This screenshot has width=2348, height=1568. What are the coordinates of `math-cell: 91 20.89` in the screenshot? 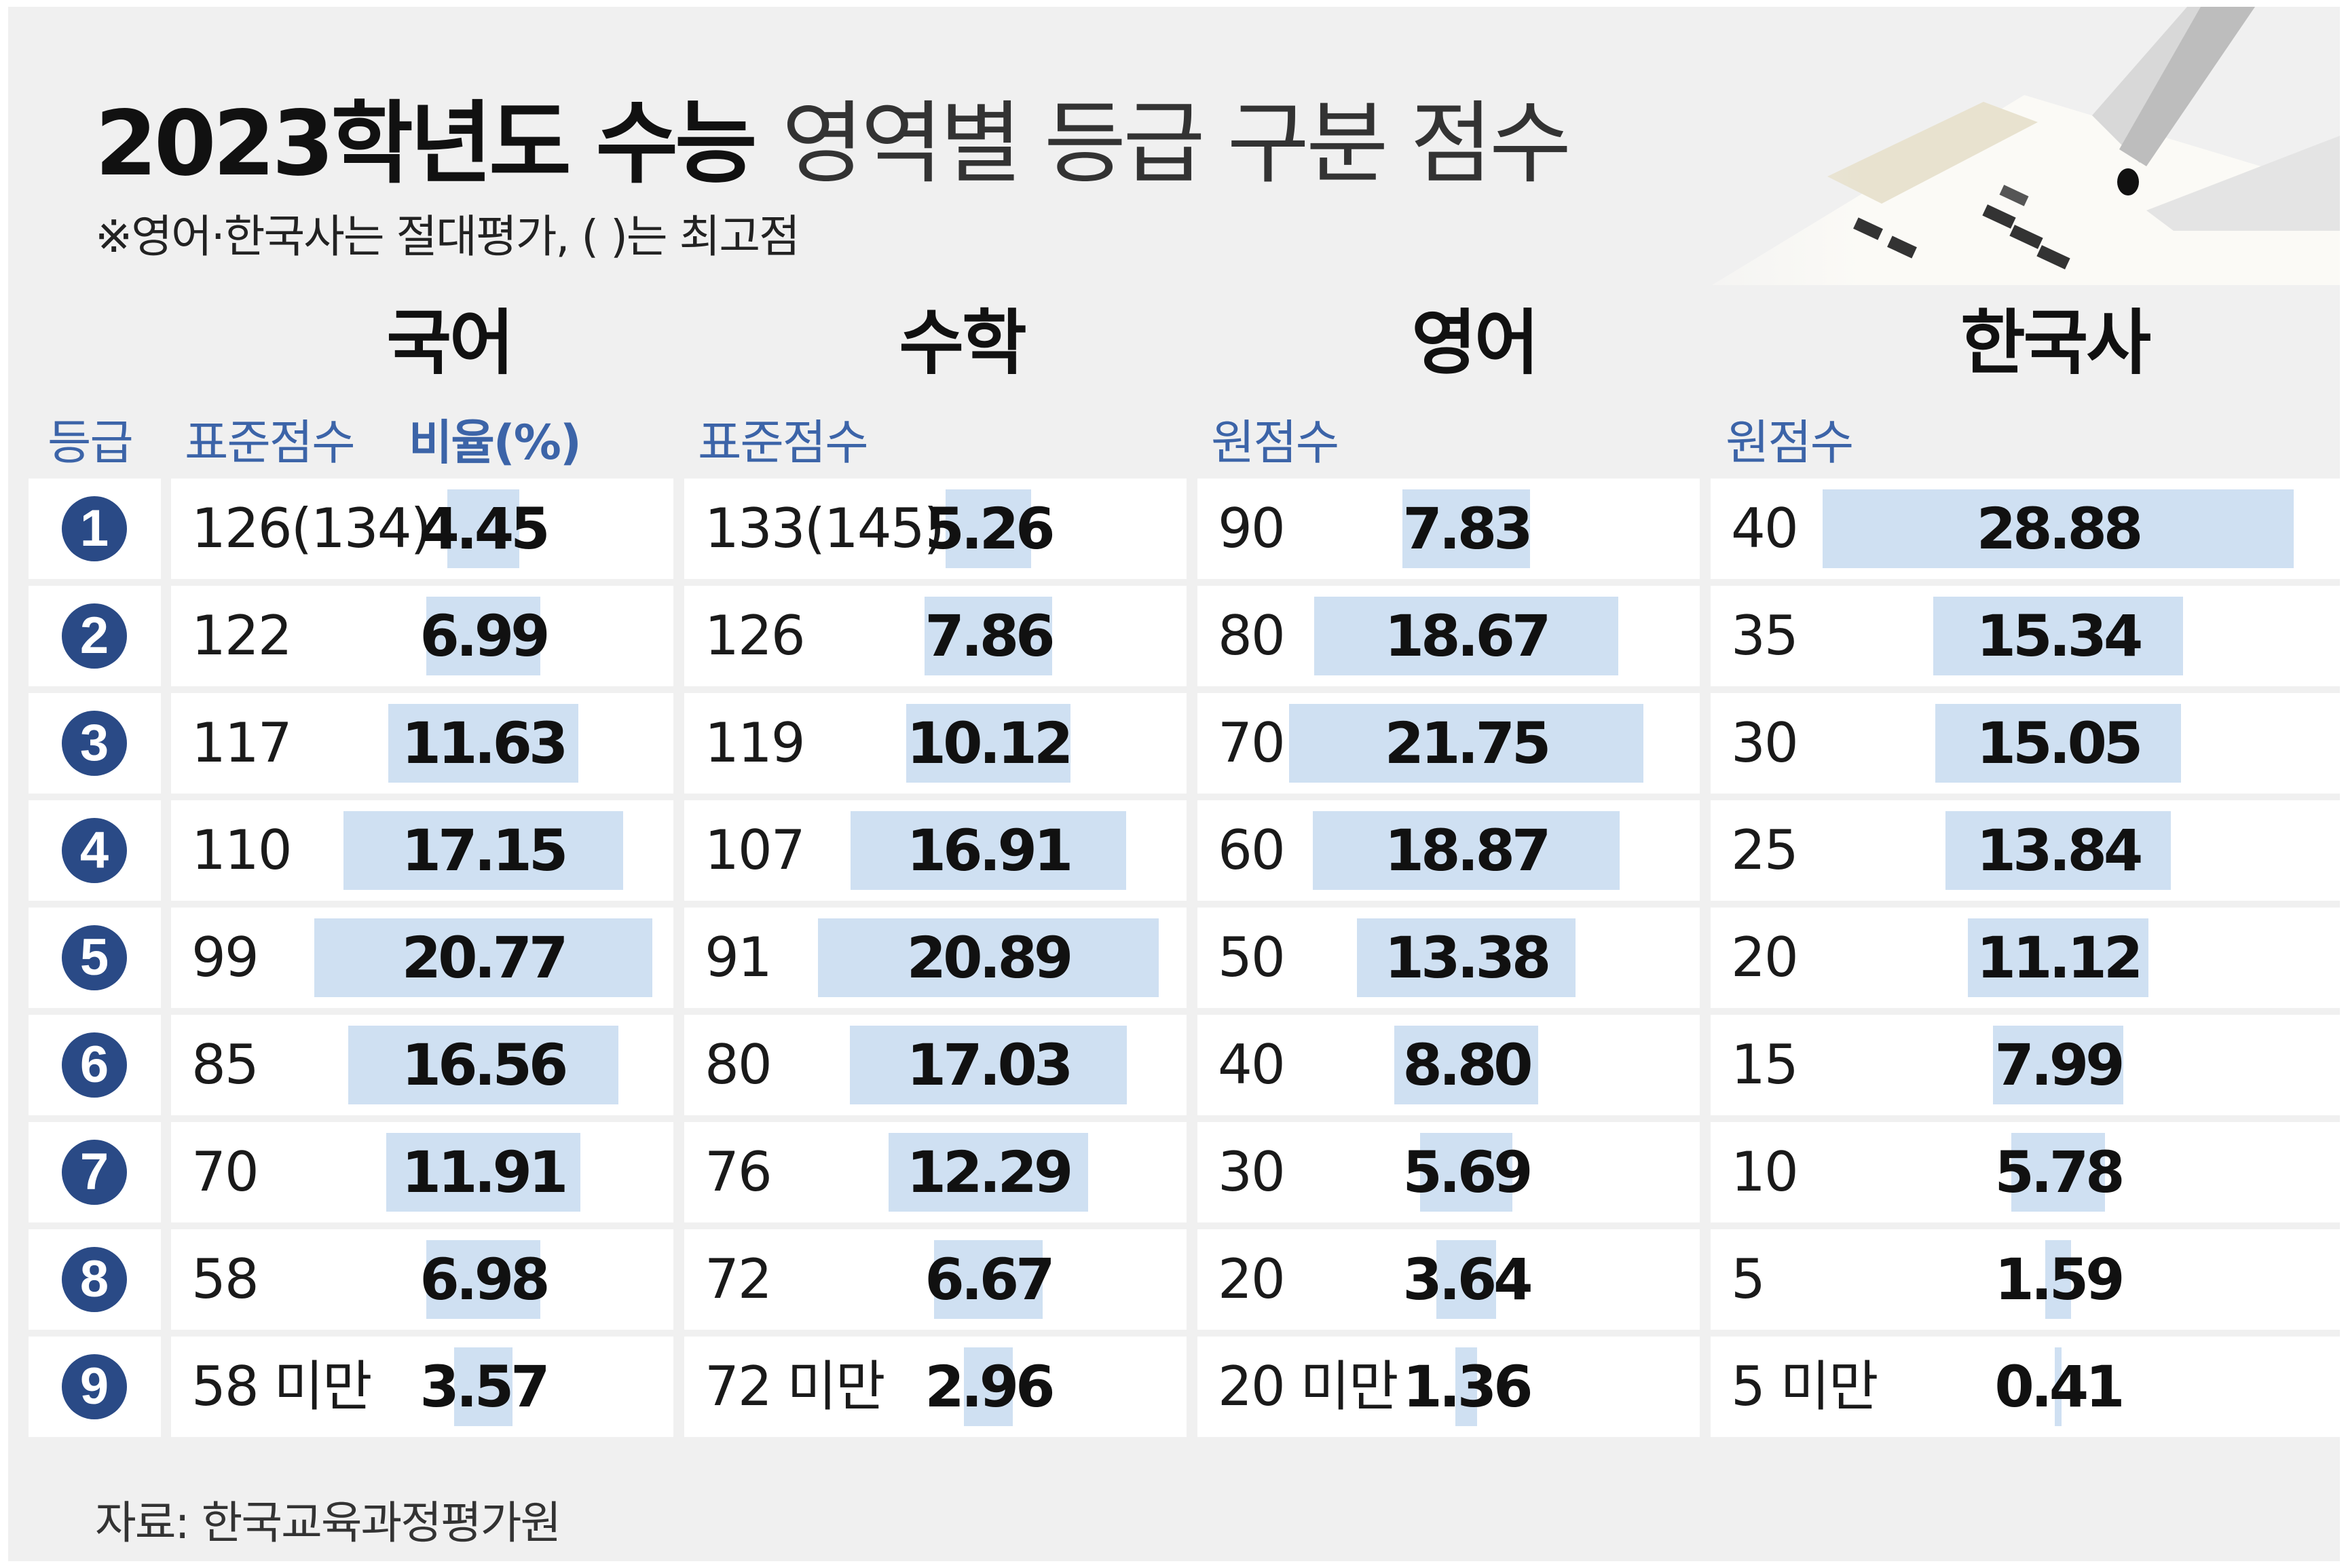 It's located at (935, 958).